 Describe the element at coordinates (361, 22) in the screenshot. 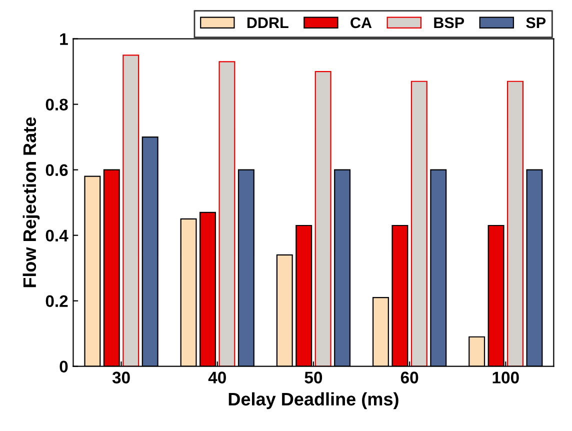

I see `legend-label: CA` at that location.